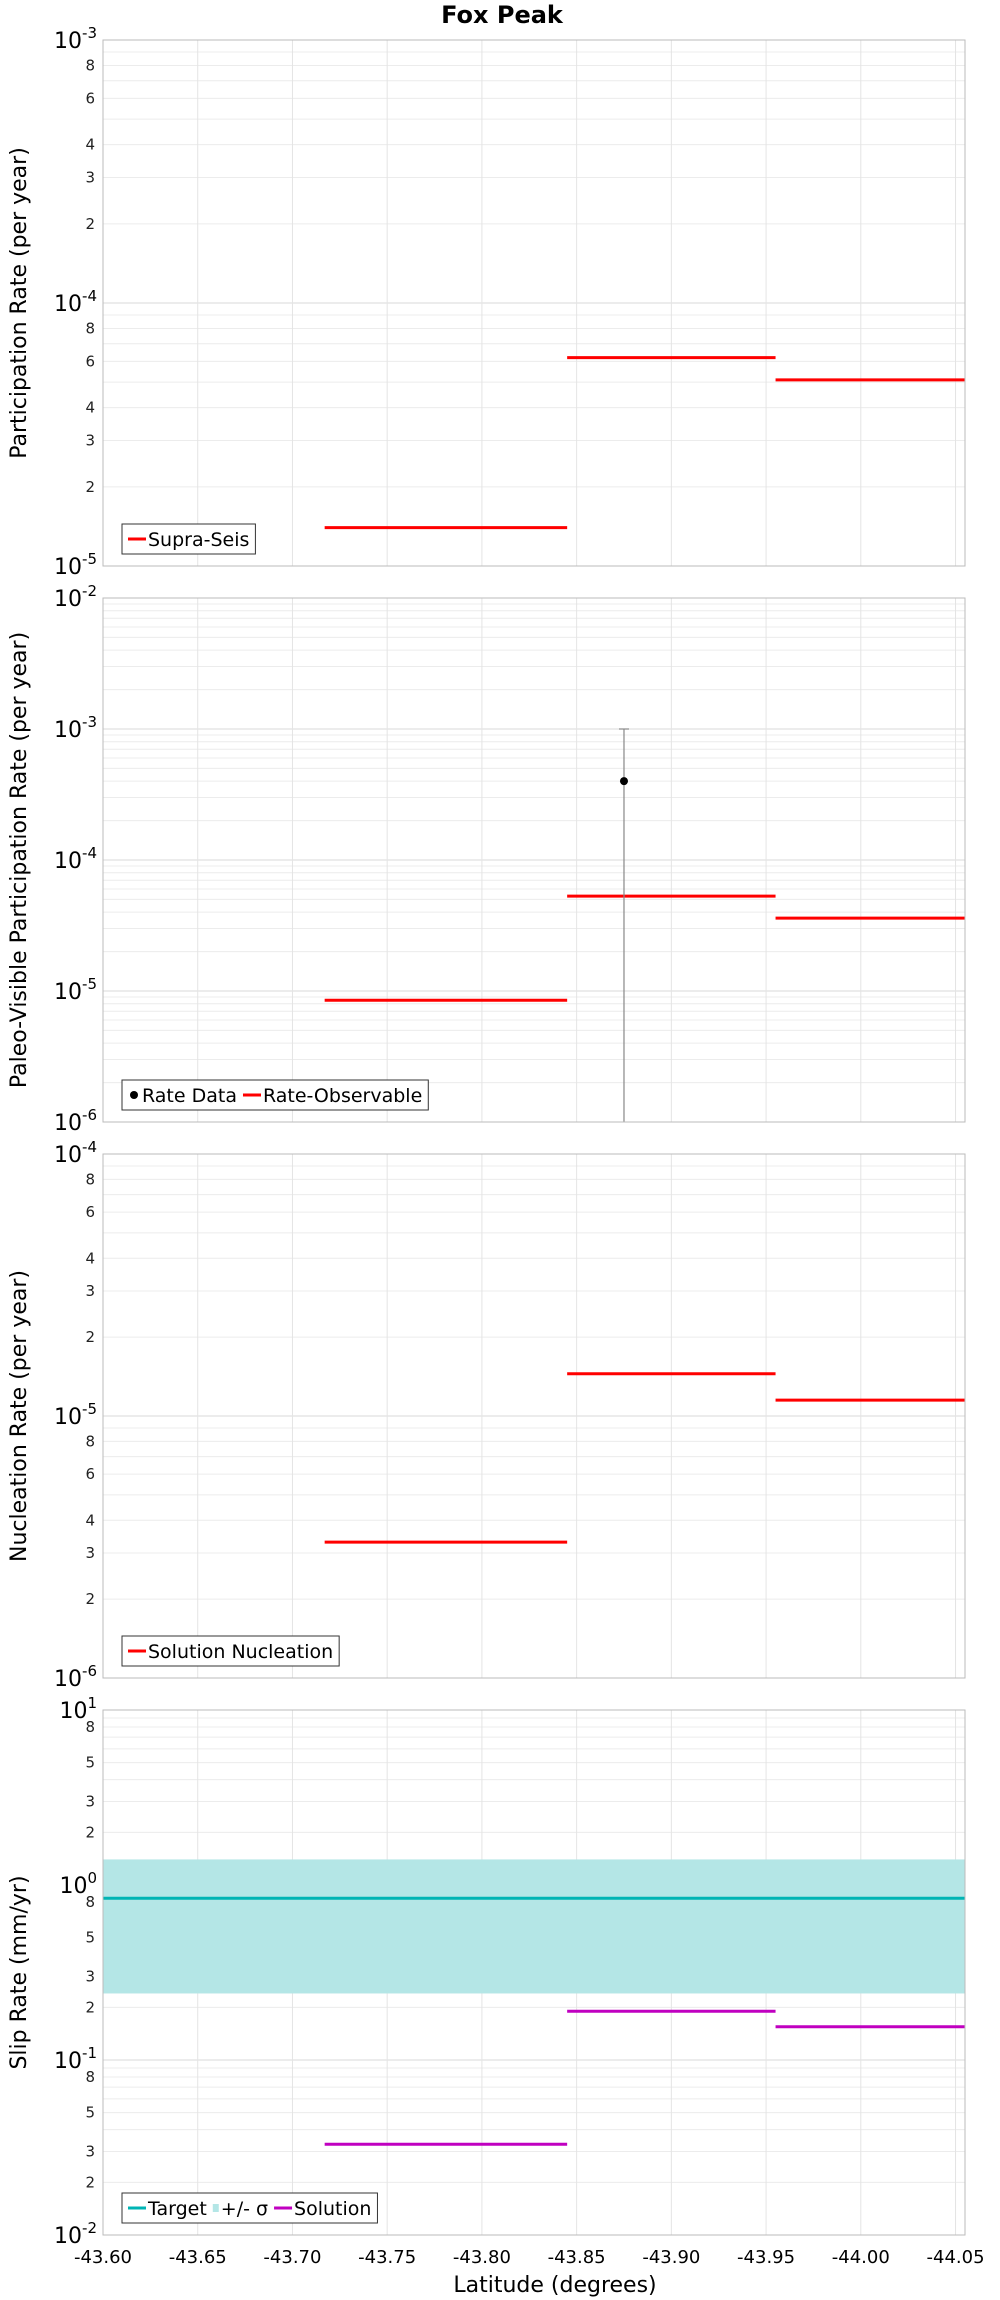 This screenshot has width=1000, height=2300. Describe the element at coordinates (502, 15) in the screenshot. I see `chart-title: Fox Peak` at that location.